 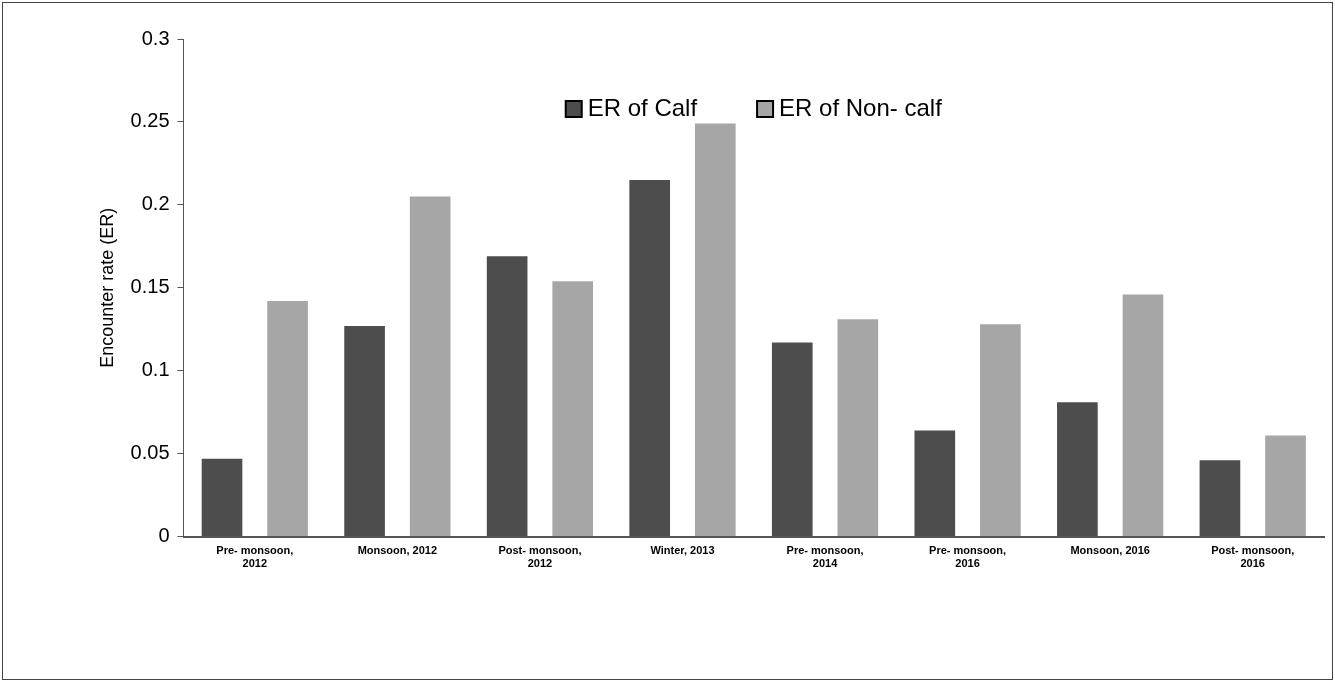 What do you see at coordinates (682, 550) in the screenshot?
I see `x-tick-label: Winter, 2013` at bounding box center [682, 550].